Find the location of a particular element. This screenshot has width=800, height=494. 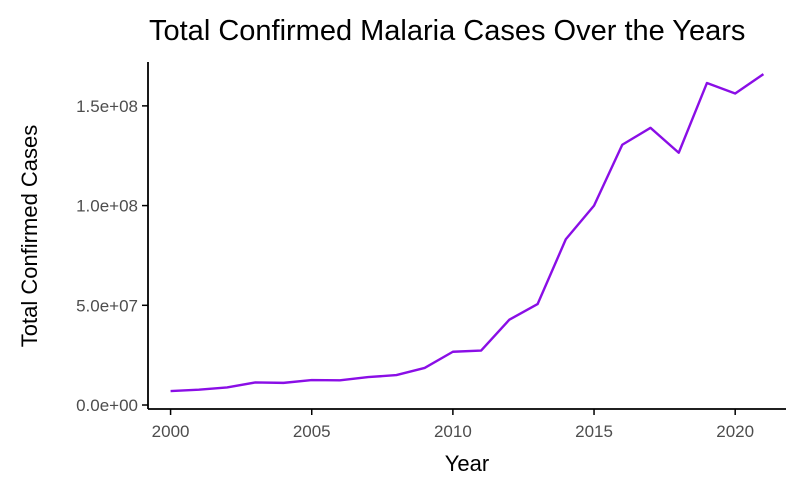

y-tick-label: 1.0e+08 is located at coordinates (107, 206).